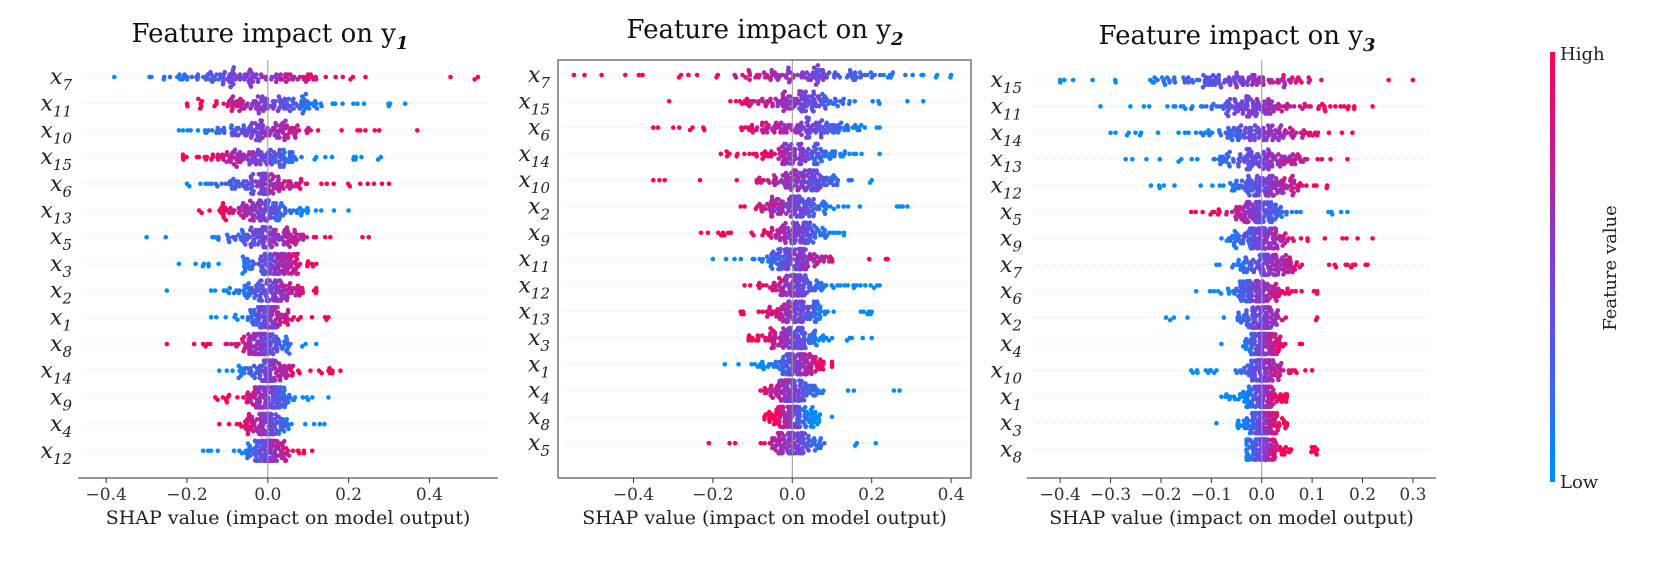  What do you see at coordinates (764, 32) in the screenshot?
I see `chart-title-y2: Feature impact on y2` at bounding box center [764, 32].